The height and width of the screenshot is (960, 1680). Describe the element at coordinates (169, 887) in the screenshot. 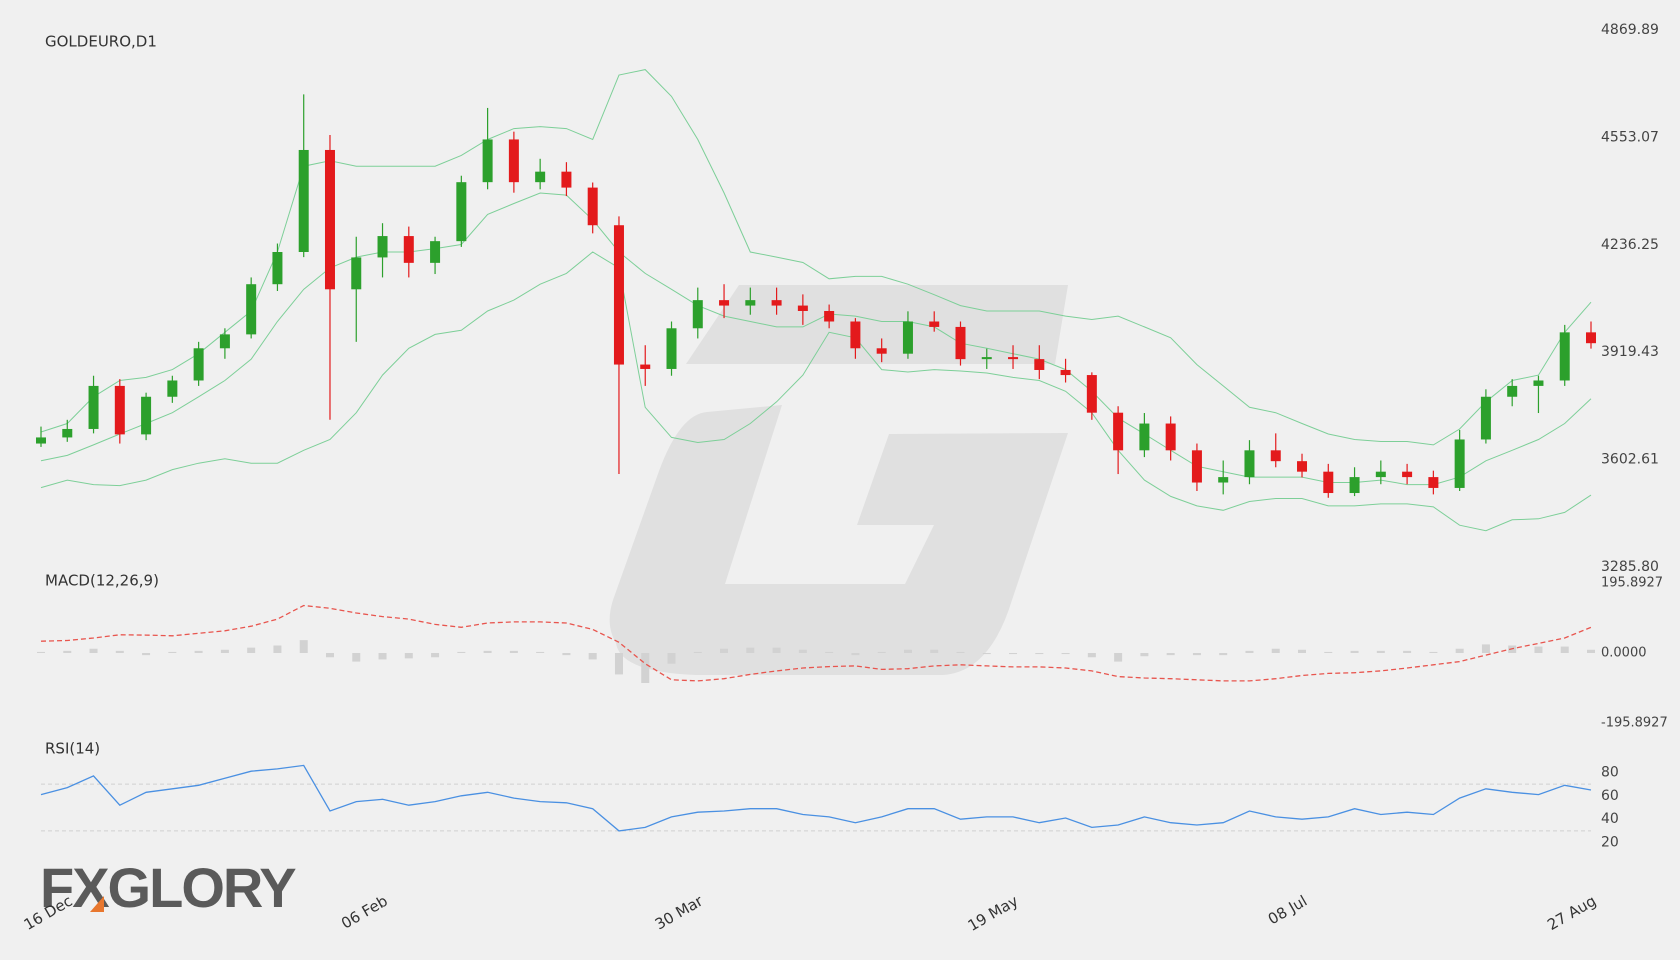

I see `logo: FXGLORY` at that location.